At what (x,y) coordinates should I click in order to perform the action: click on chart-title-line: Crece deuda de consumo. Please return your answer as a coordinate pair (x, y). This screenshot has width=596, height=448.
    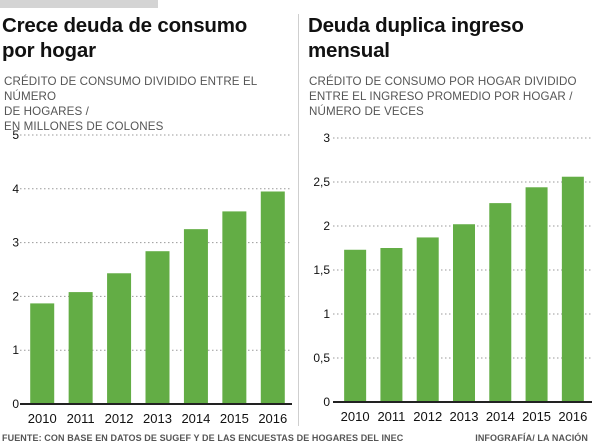
    Looking at the image, I should click on (125, 25).